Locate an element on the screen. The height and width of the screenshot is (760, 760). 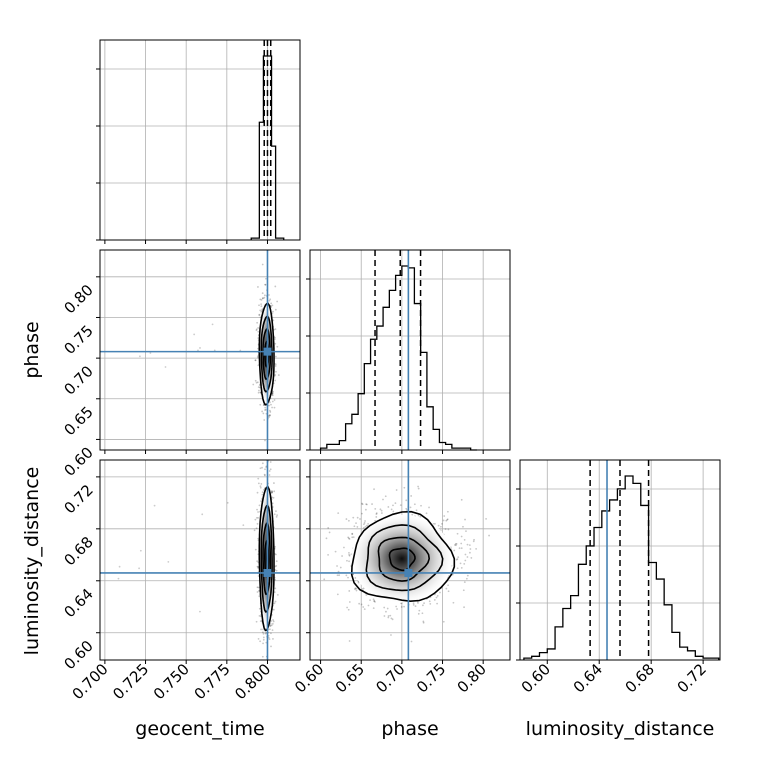
hist-phase-panel is located at coordinates (408, 351).